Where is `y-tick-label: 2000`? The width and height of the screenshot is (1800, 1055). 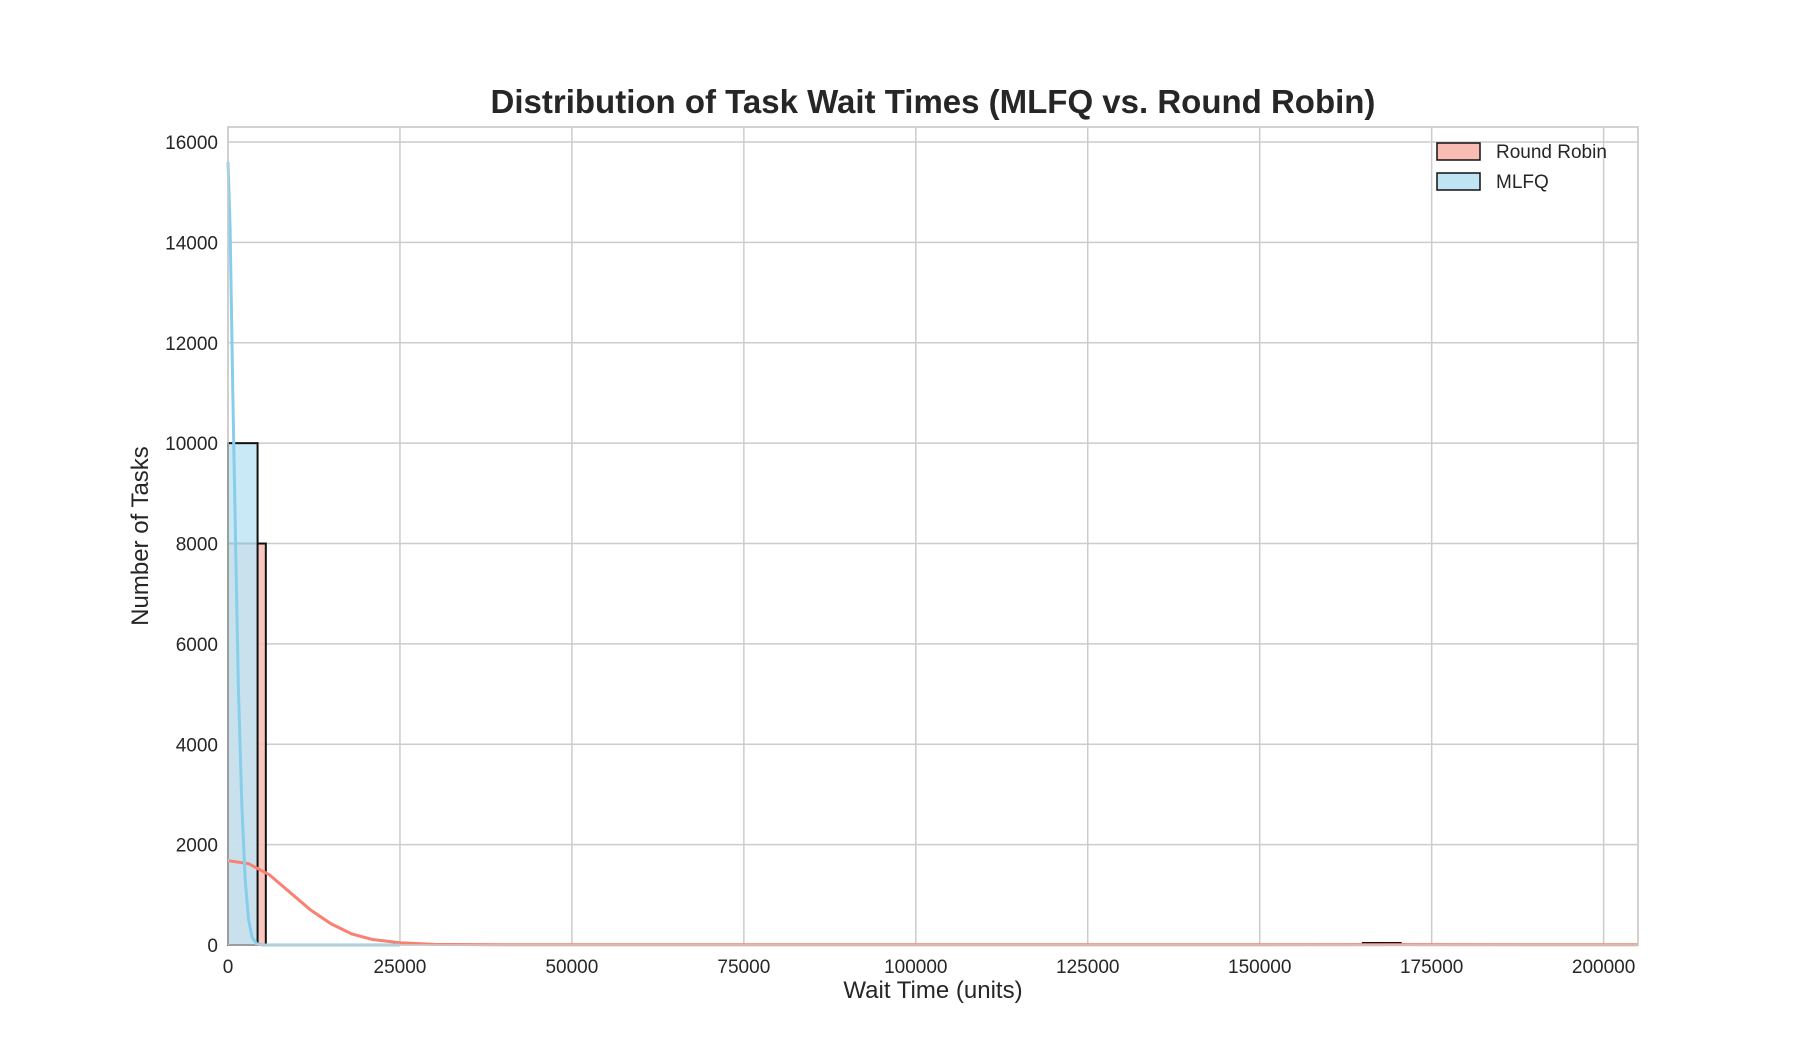
y-tick-label: 2000 is located at coordinates (197, 846).